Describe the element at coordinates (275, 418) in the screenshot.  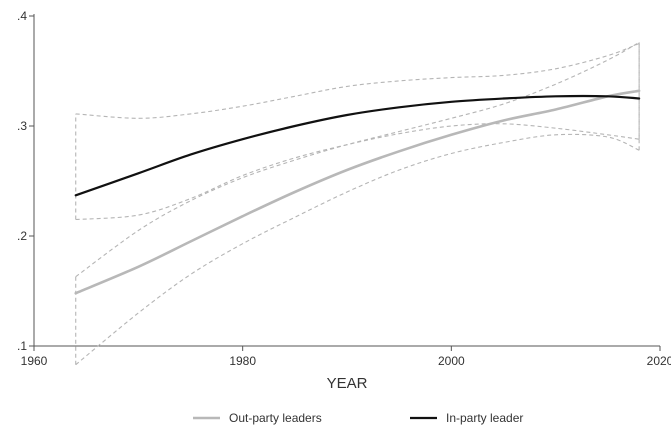
I see `legend-label-0: Out-party leaders` at that location.